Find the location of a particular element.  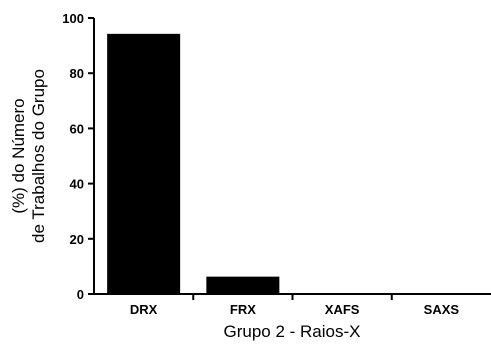

y-tick-label: 80 is located at coordinates (77, 73).